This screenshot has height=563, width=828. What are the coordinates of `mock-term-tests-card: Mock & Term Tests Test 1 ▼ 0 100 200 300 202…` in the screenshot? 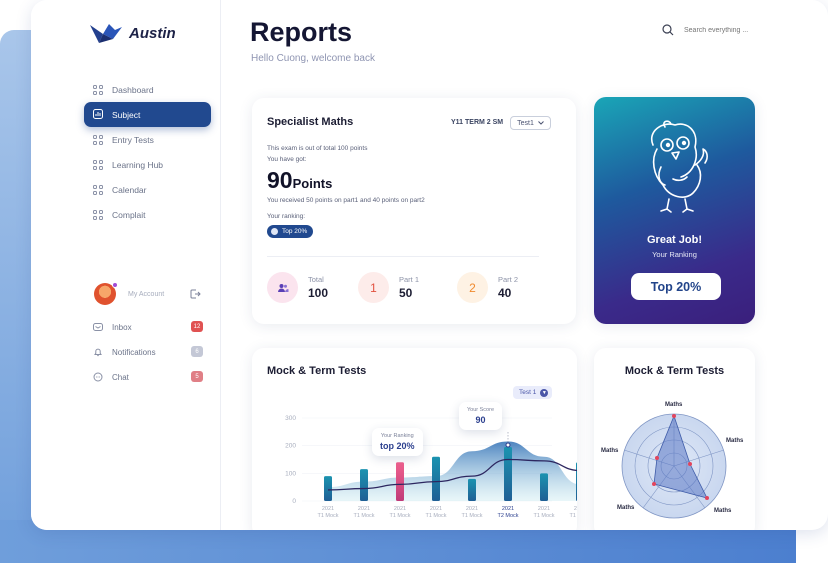 It's located at (414, 439).